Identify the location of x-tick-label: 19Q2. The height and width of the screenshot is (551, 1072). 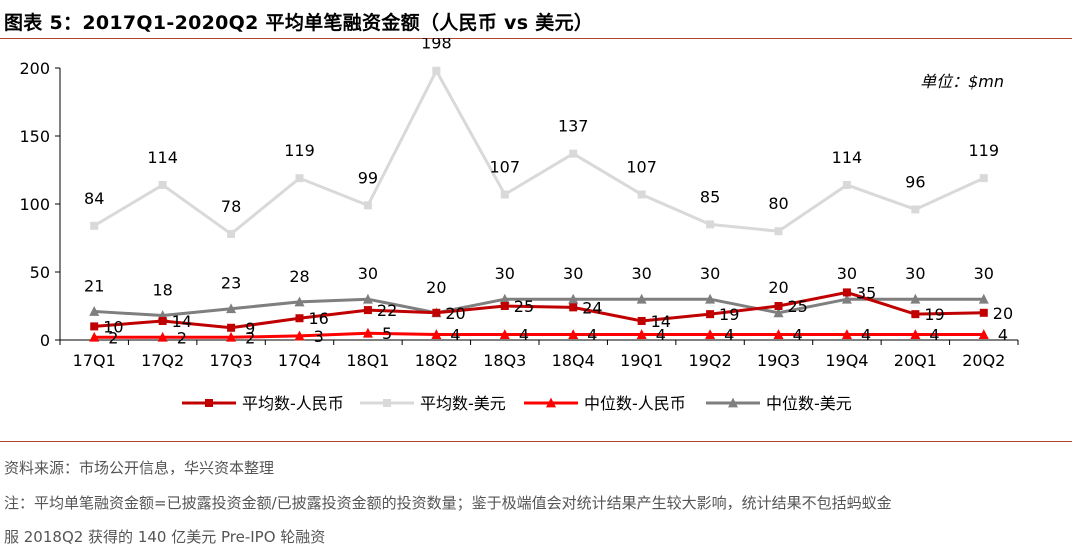
(710, 360).